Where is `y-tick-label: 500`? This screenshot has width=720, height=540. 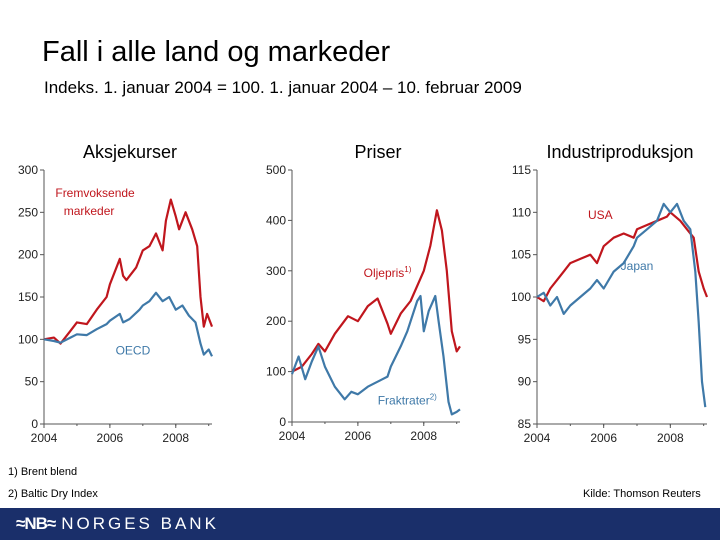 y-tick-label: 500 is located at coordinates (276, 170).